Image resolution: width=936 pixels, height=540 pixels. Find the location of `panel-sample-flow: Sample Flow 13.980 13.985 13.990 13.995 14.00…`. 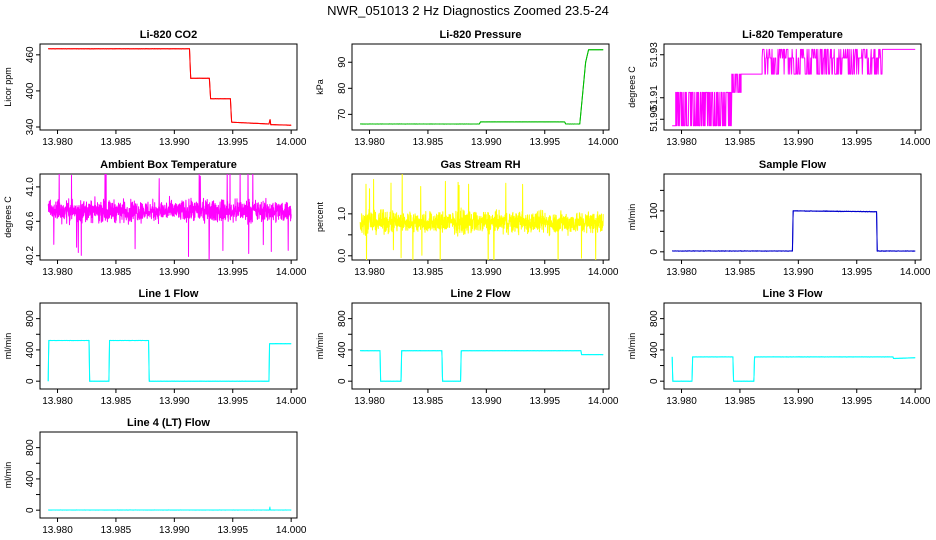

panel-sample-flow: Sample Flow 13.980 13.985 13.990 13.995 14.00… is located at coordinates (779, 218).